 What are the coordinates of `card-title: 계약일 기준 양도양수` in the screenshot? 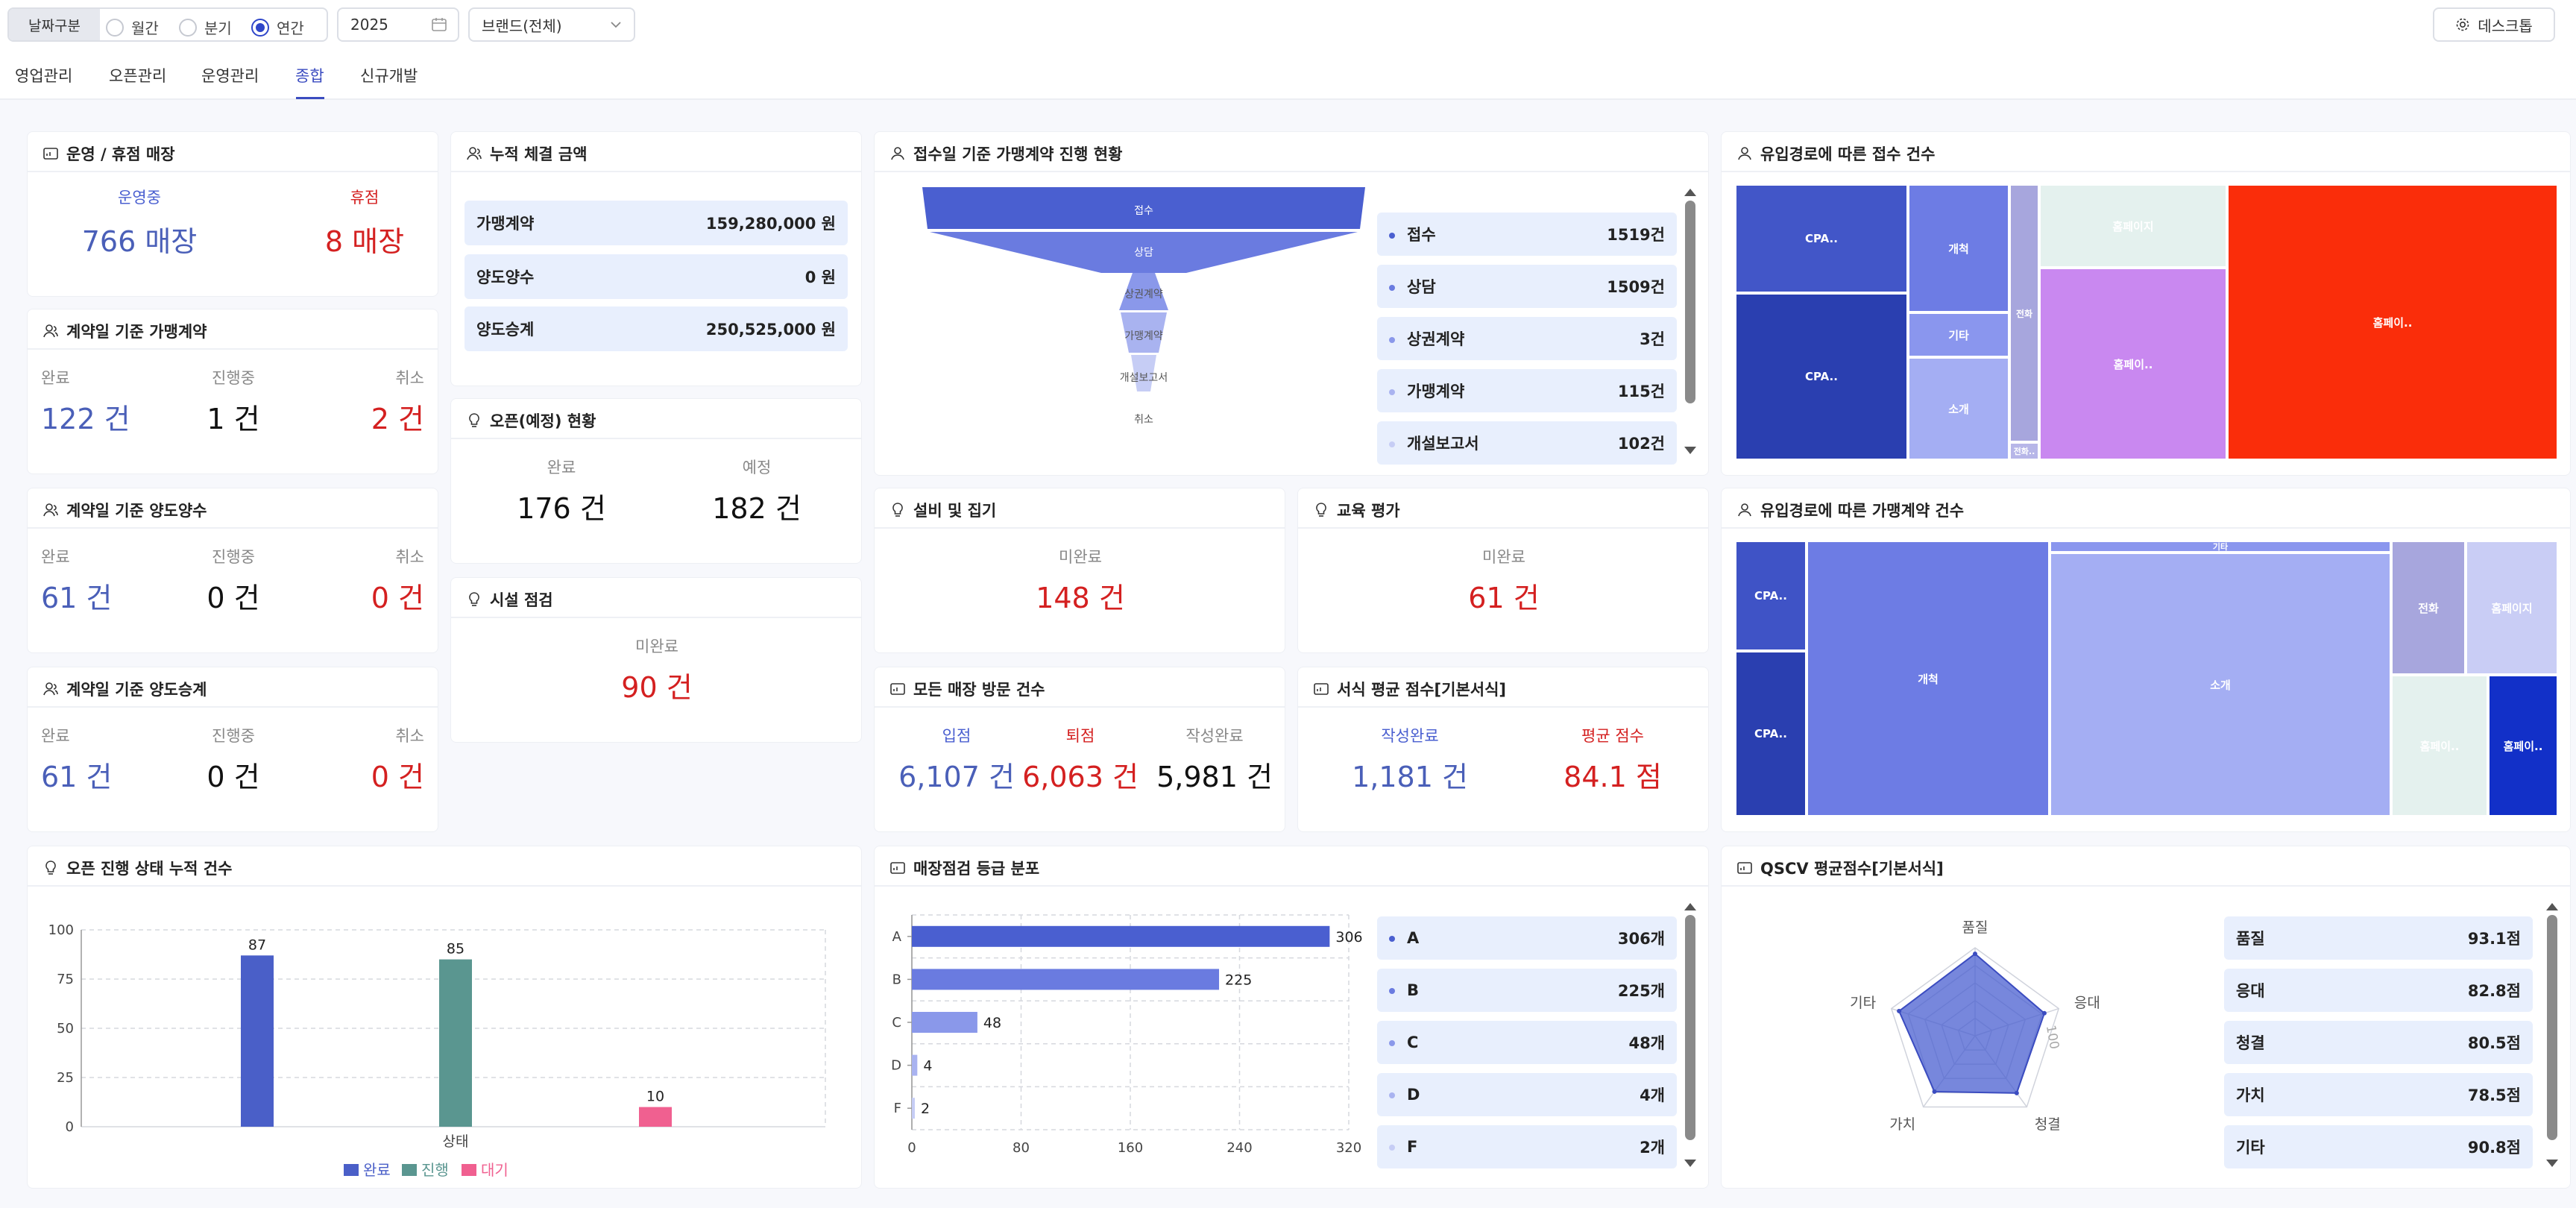 It's located at (124, 510).